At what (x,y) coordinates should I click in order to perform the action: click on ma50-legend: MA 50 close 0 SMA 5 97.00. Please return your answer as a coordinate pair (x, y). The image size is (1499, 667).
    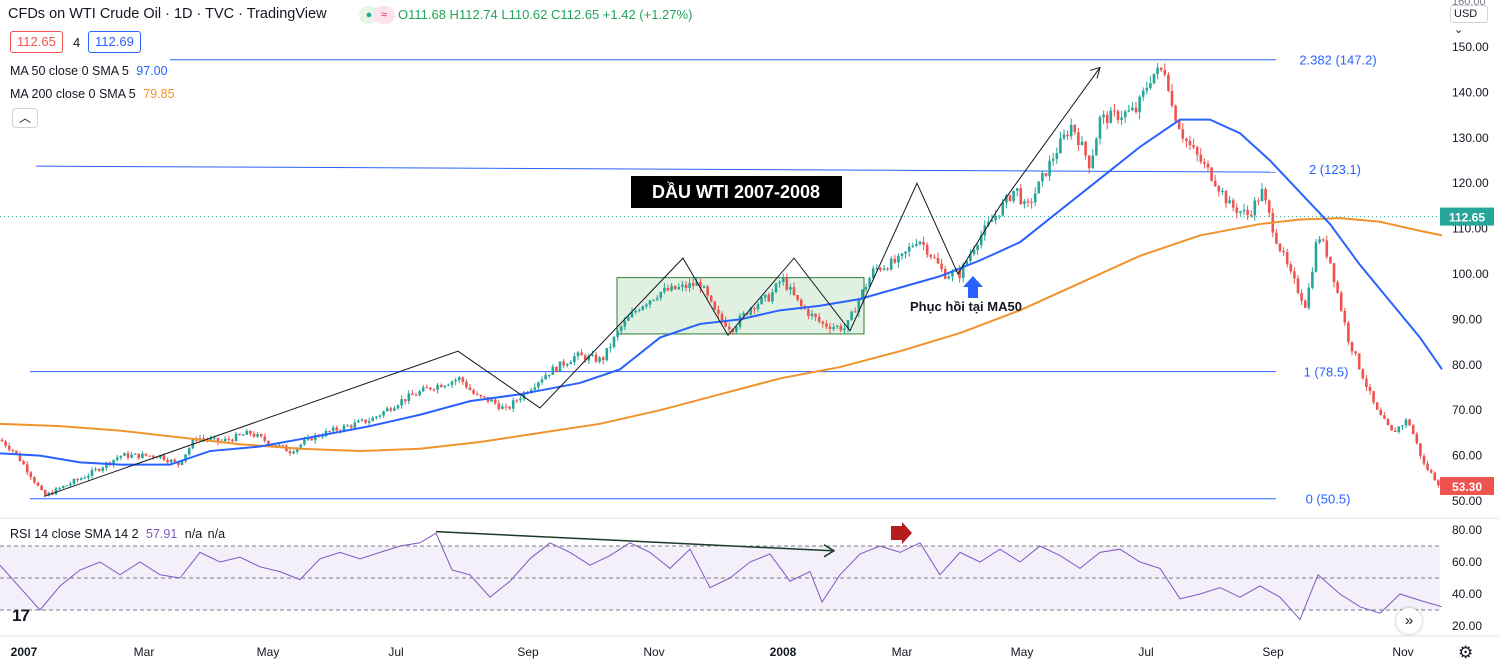
    Looking at the image, I should click on (89, 71).